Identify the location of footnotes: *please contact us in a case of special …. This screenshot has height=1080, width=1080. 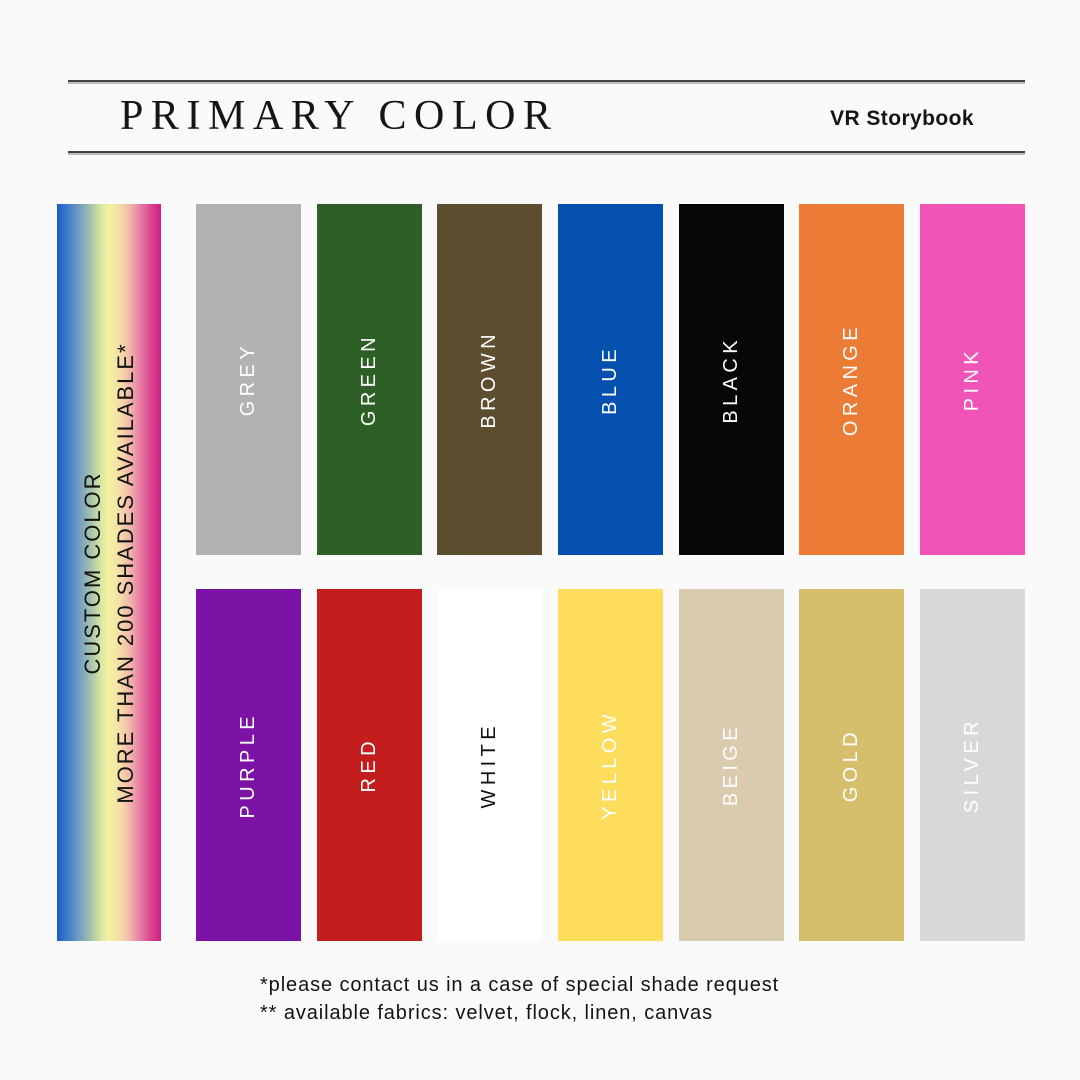
(519, 999).